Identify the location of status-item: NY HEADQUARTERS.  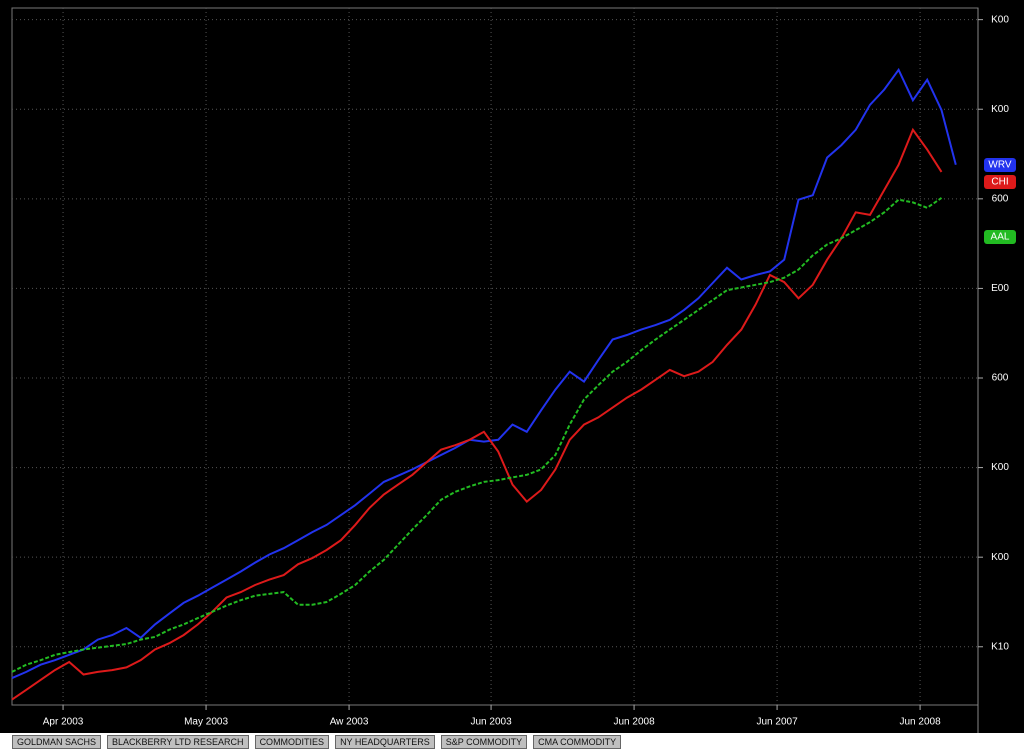
(385, 742).